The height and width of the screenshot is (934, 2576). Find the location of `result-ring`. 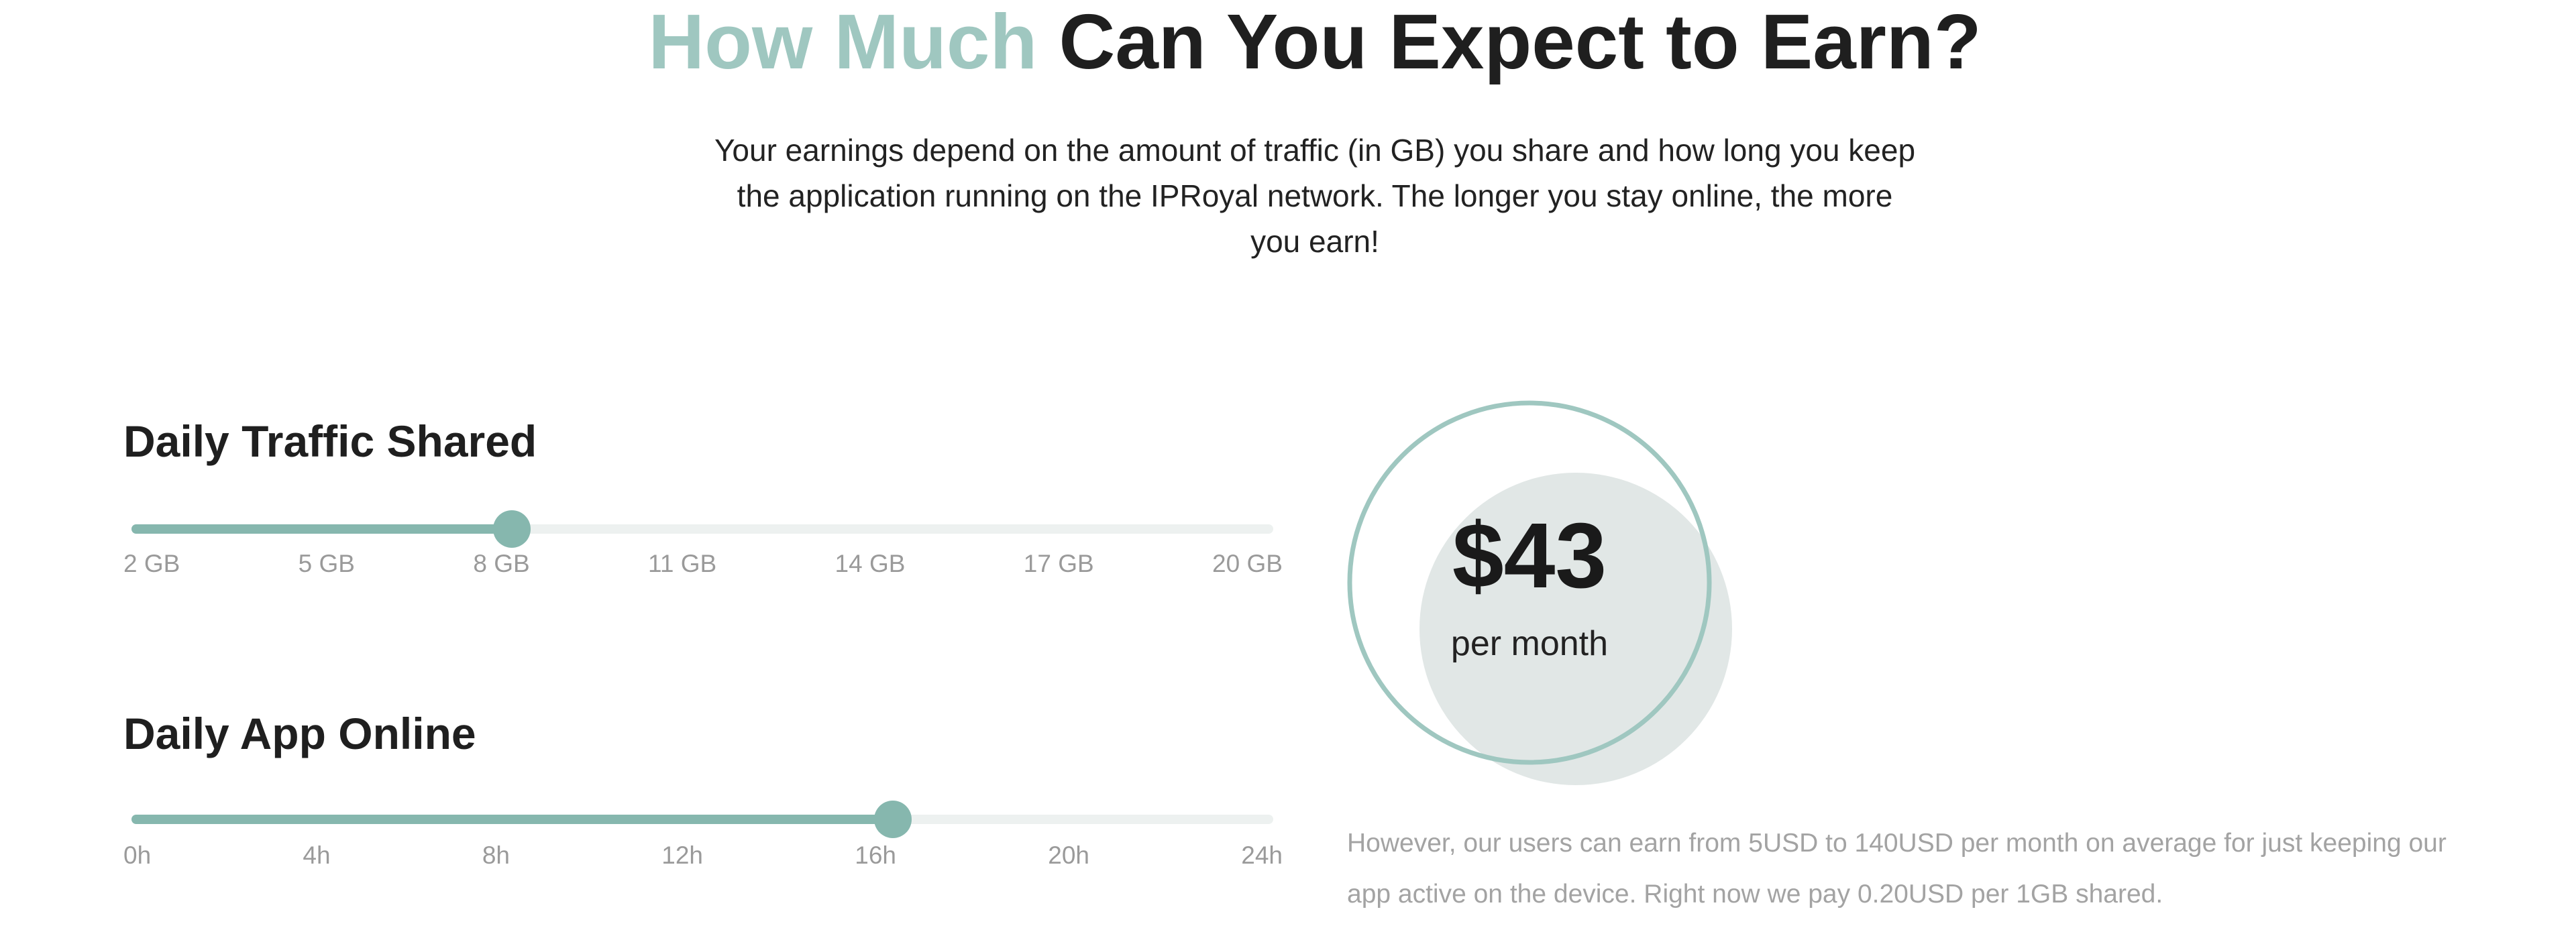

result-ring is located at coordinates (1529, 582).